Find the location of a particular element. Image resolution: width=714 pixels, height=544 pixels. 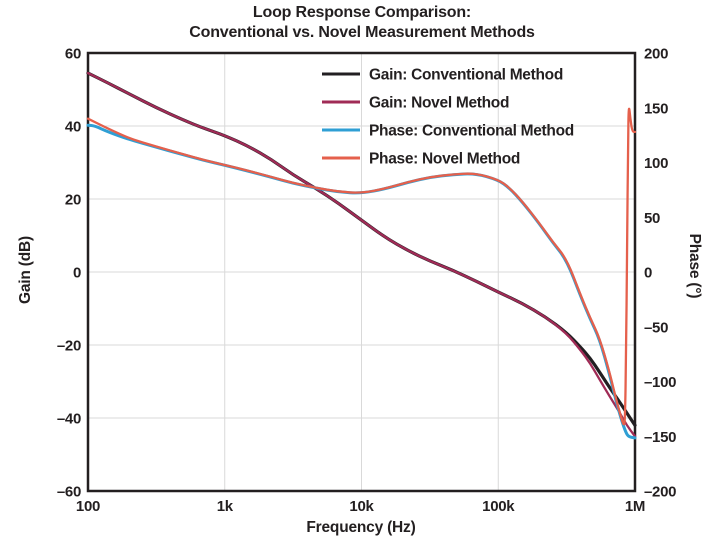

phase-tick-label: –100 is located at coordinates (660, 382).